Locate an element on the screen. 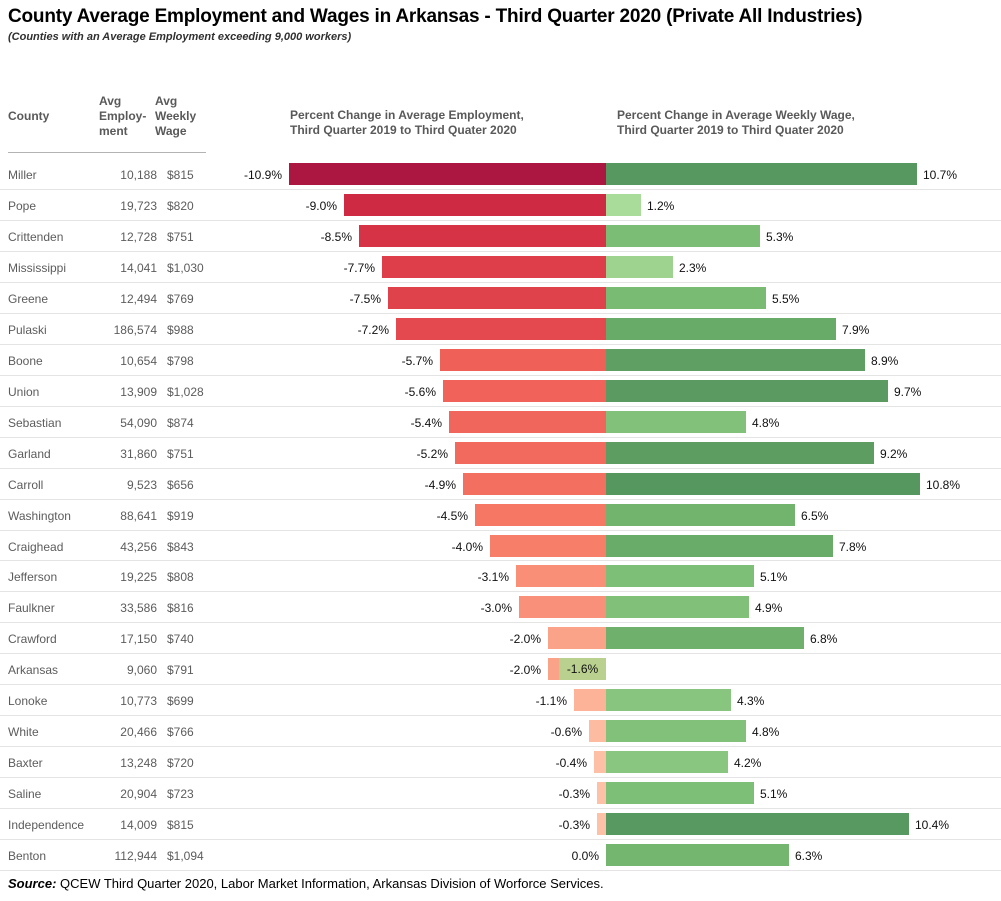 Image resolution: width=1001 pixels, height=901 pixels. wage-change-label: 5.1% is located at coordinates (774, 577).